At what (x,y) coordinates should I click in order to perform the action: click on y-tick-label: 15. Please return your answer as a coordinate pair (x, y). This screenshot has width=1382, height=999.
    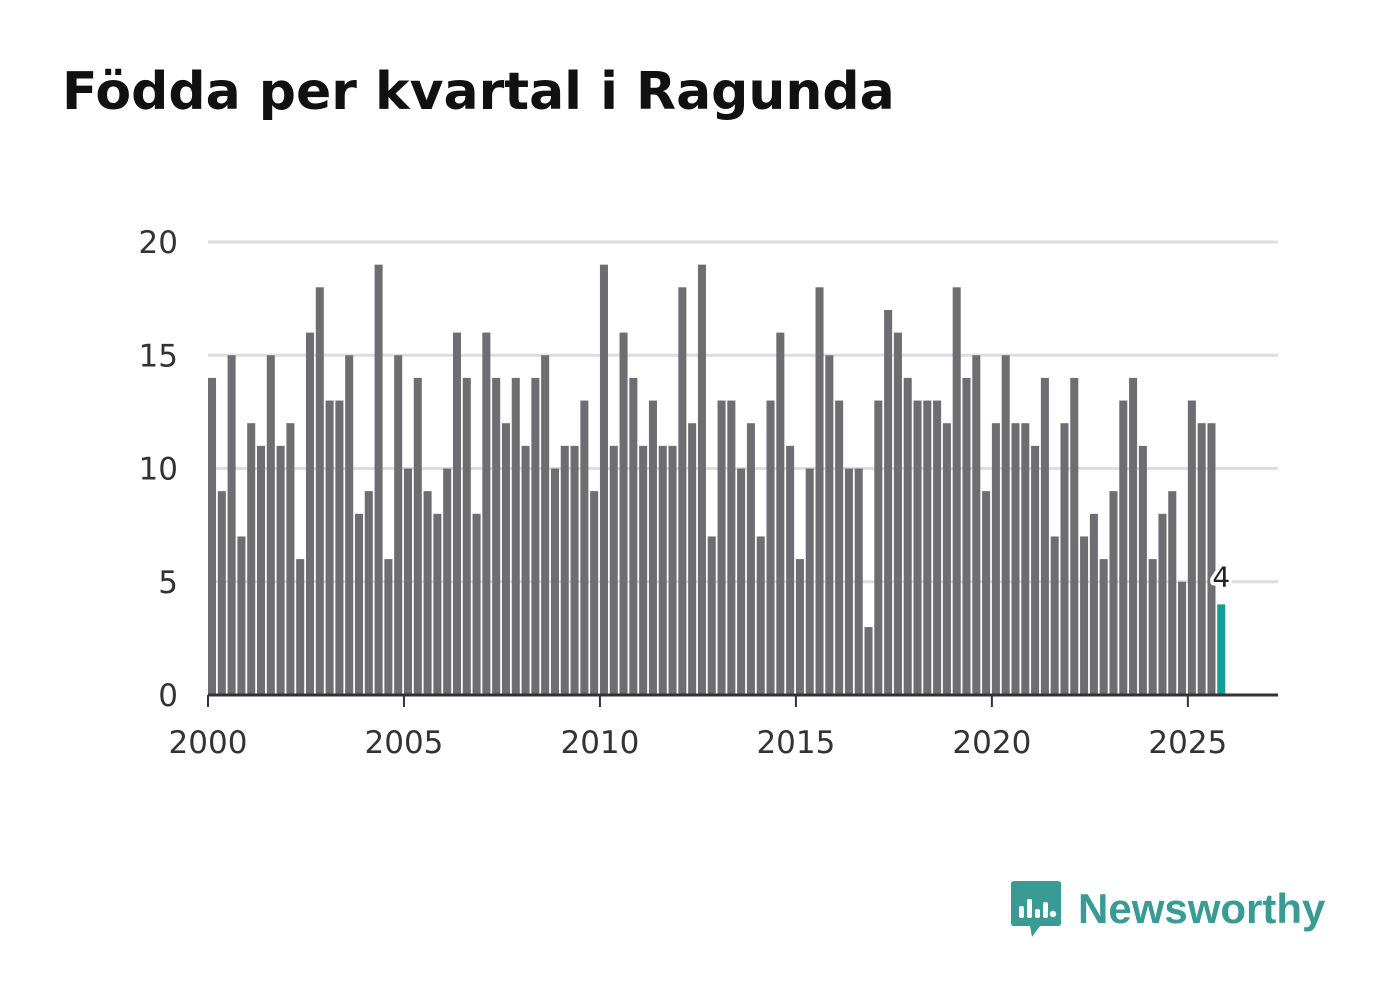
    Looking at the image, I should click on (158, 356).